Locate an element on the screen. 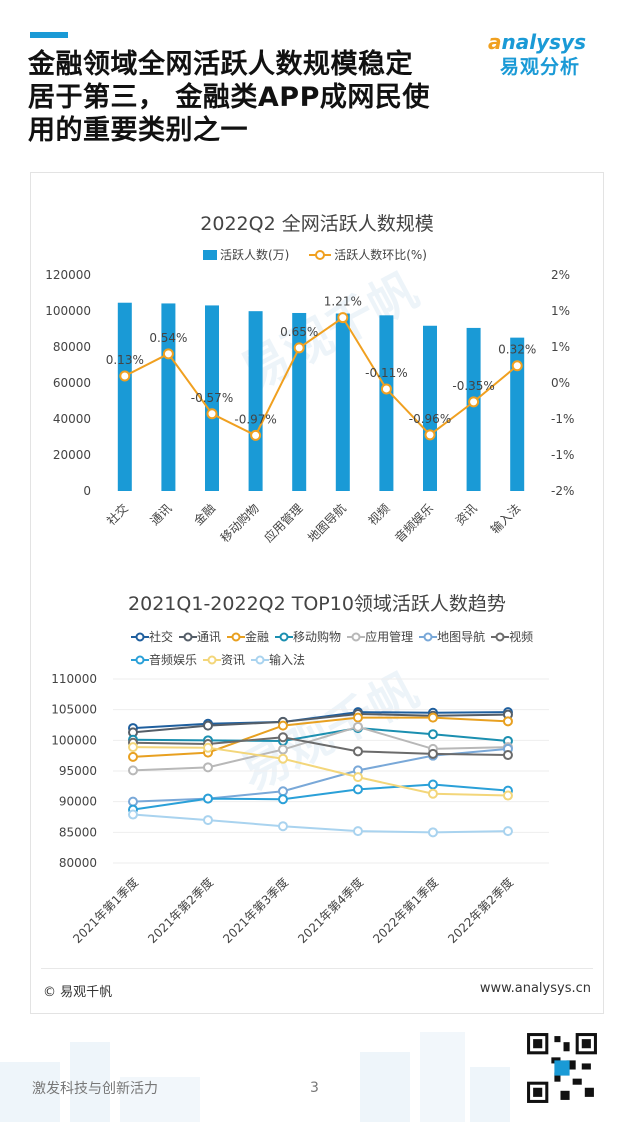 The image size is (631, 1122). ratio-data-label: -0.97% is located at coordinates (255, 419).